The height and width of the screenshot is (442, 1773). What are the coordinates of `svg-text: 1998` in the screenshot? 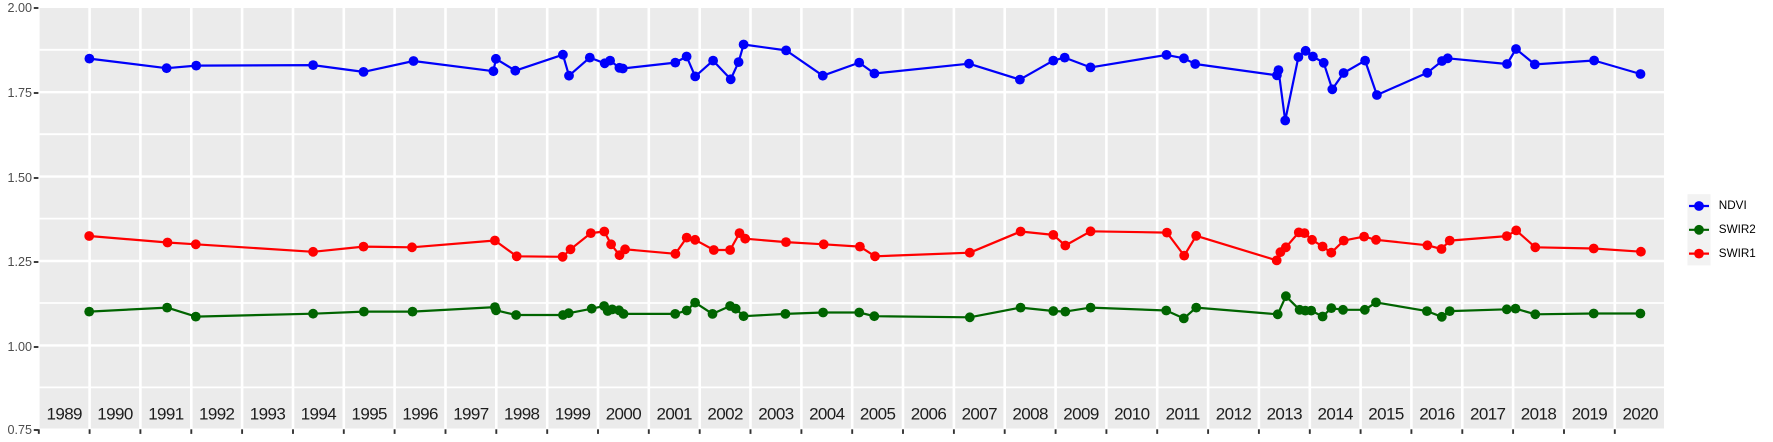 It's located at (522, 414).